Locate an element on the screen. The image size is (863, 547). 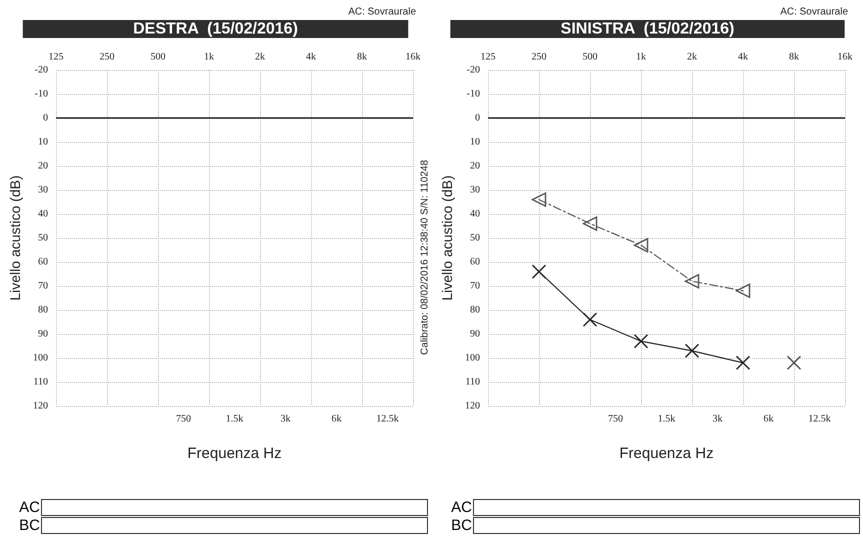
chart-title: SINISTRA (15/02/2016) is located at coordinates (647, 29).